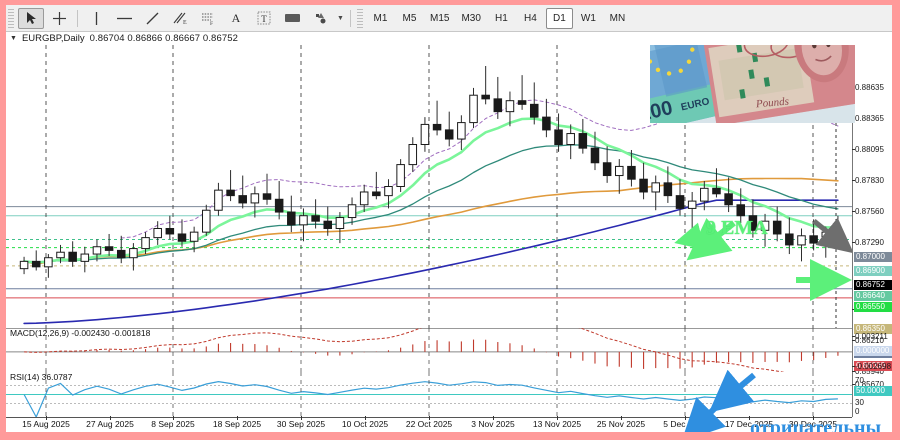  I want to click on vertical-line-tool, so click(96, 18).